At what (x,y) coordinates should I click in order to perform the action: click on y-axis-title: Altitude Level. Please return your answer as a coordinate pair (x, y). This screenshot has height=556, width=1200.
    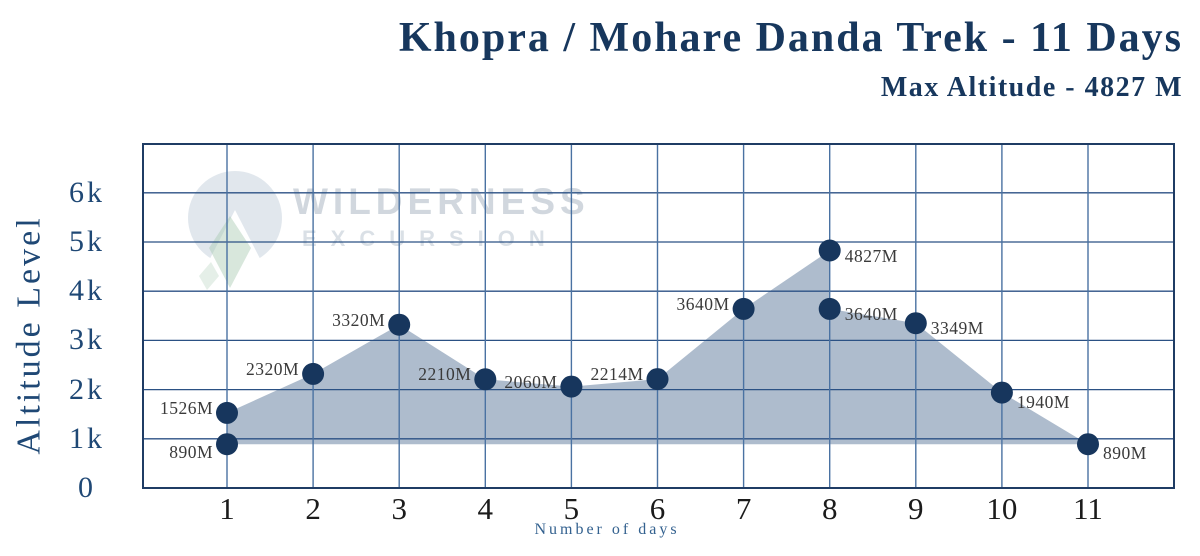
    Looking at the image, I should click on (29, 335).